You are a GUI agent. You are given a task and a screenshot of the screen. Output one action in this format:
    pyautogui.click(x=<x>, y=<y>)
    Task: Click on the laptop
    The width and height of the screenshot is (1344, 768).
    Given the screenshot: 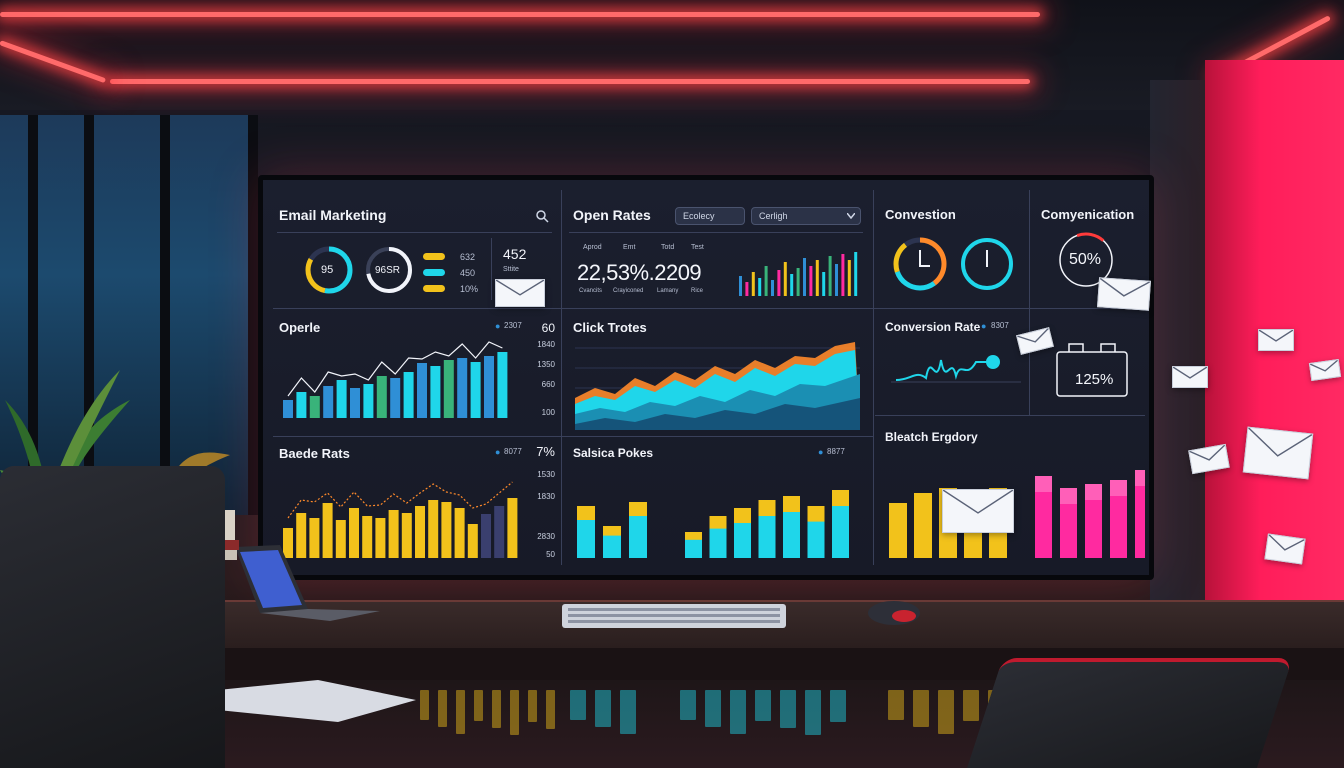 What is the action you would take?
    pyautogui.click(x=307, y=583)
    